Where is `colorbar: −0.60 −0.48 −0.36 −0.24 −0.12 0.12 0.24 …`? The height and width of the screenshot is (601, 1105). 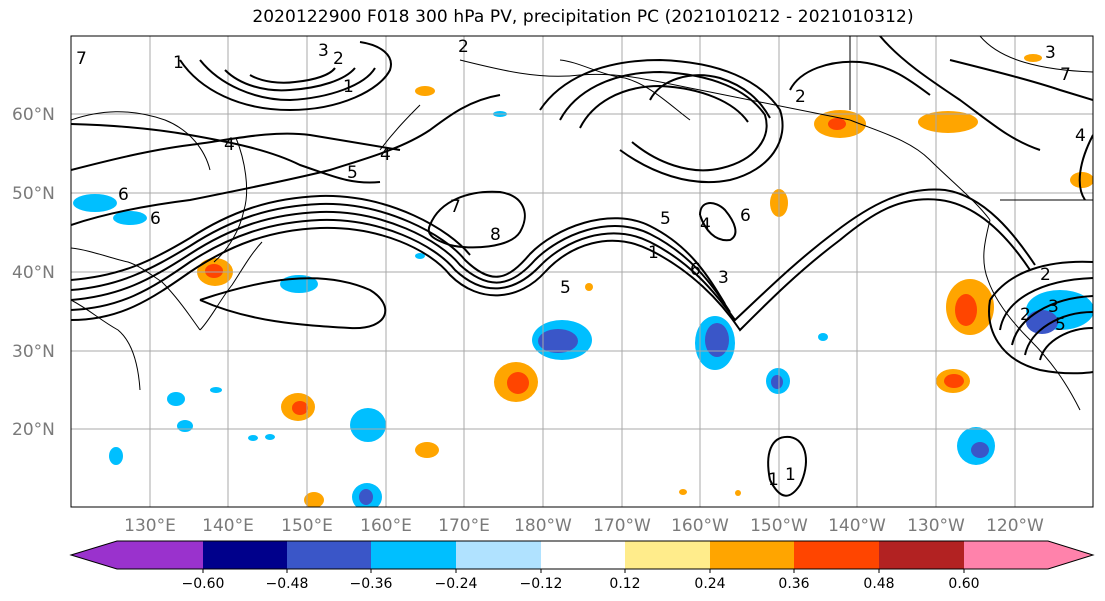 colorbar: −0.60 −0.48 −0.36 −0.24 −0.12 0.12 0.24 … is located at coordinates (582, 566).